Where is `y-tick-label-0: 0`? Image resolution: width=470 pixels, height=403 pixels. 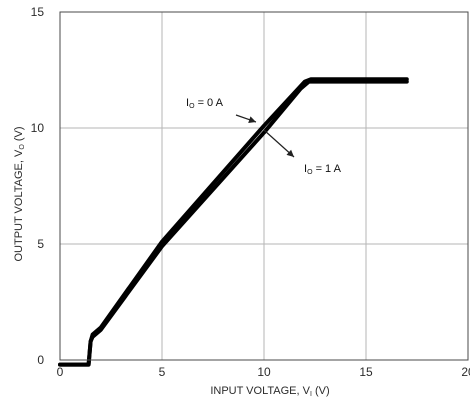
y-tick-label-0: 0 is located at coordinates (40, 360).